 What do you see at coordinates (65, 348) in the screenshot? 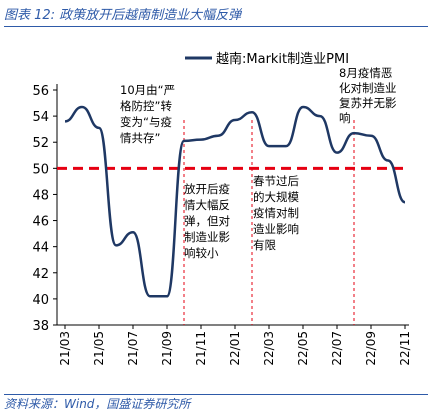
I see `x-tick-label: 21/03` at bounding box center [65, 348].